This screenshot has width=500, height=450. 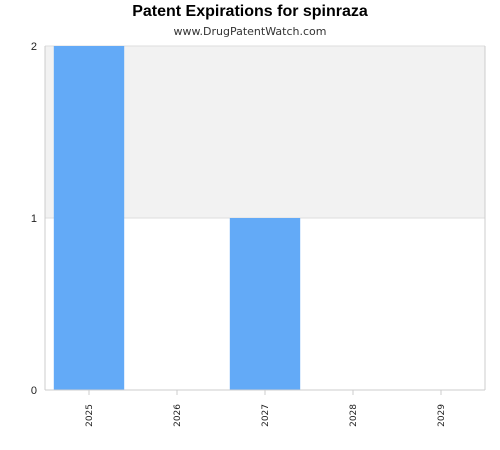 What do you see at coordinates (34, 47) in the screenshot?
I see `y-tick-label: 2` at bounding box center [34, 47].